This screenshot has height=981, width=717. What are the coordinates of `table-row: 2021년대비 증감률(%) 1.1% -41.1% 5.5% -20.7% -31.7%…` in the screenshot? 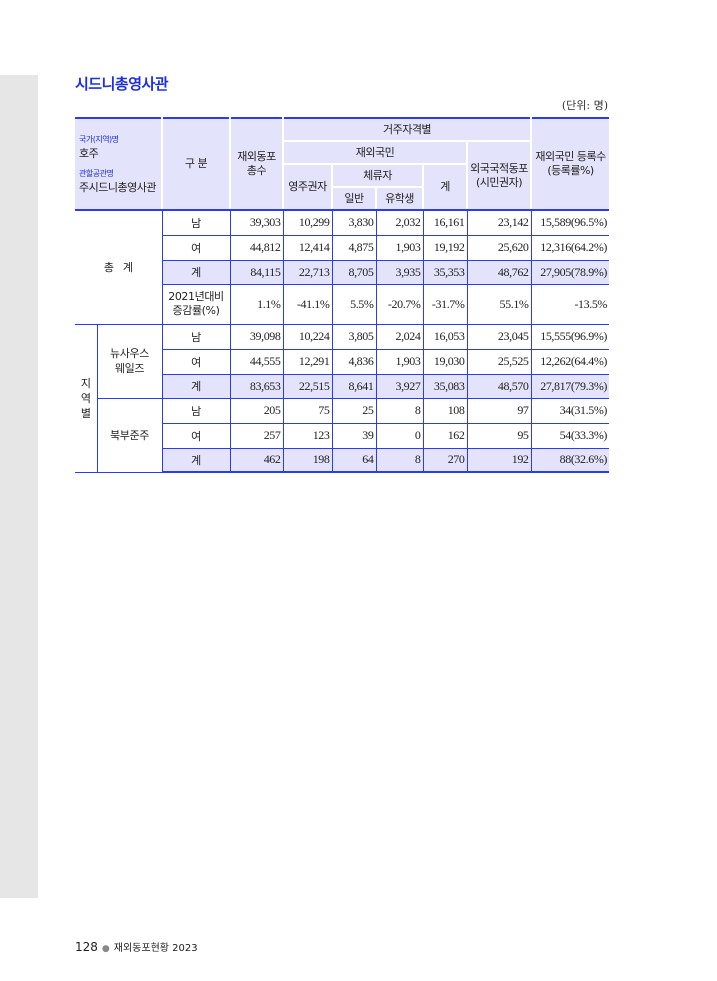 It's located at (342, 304).